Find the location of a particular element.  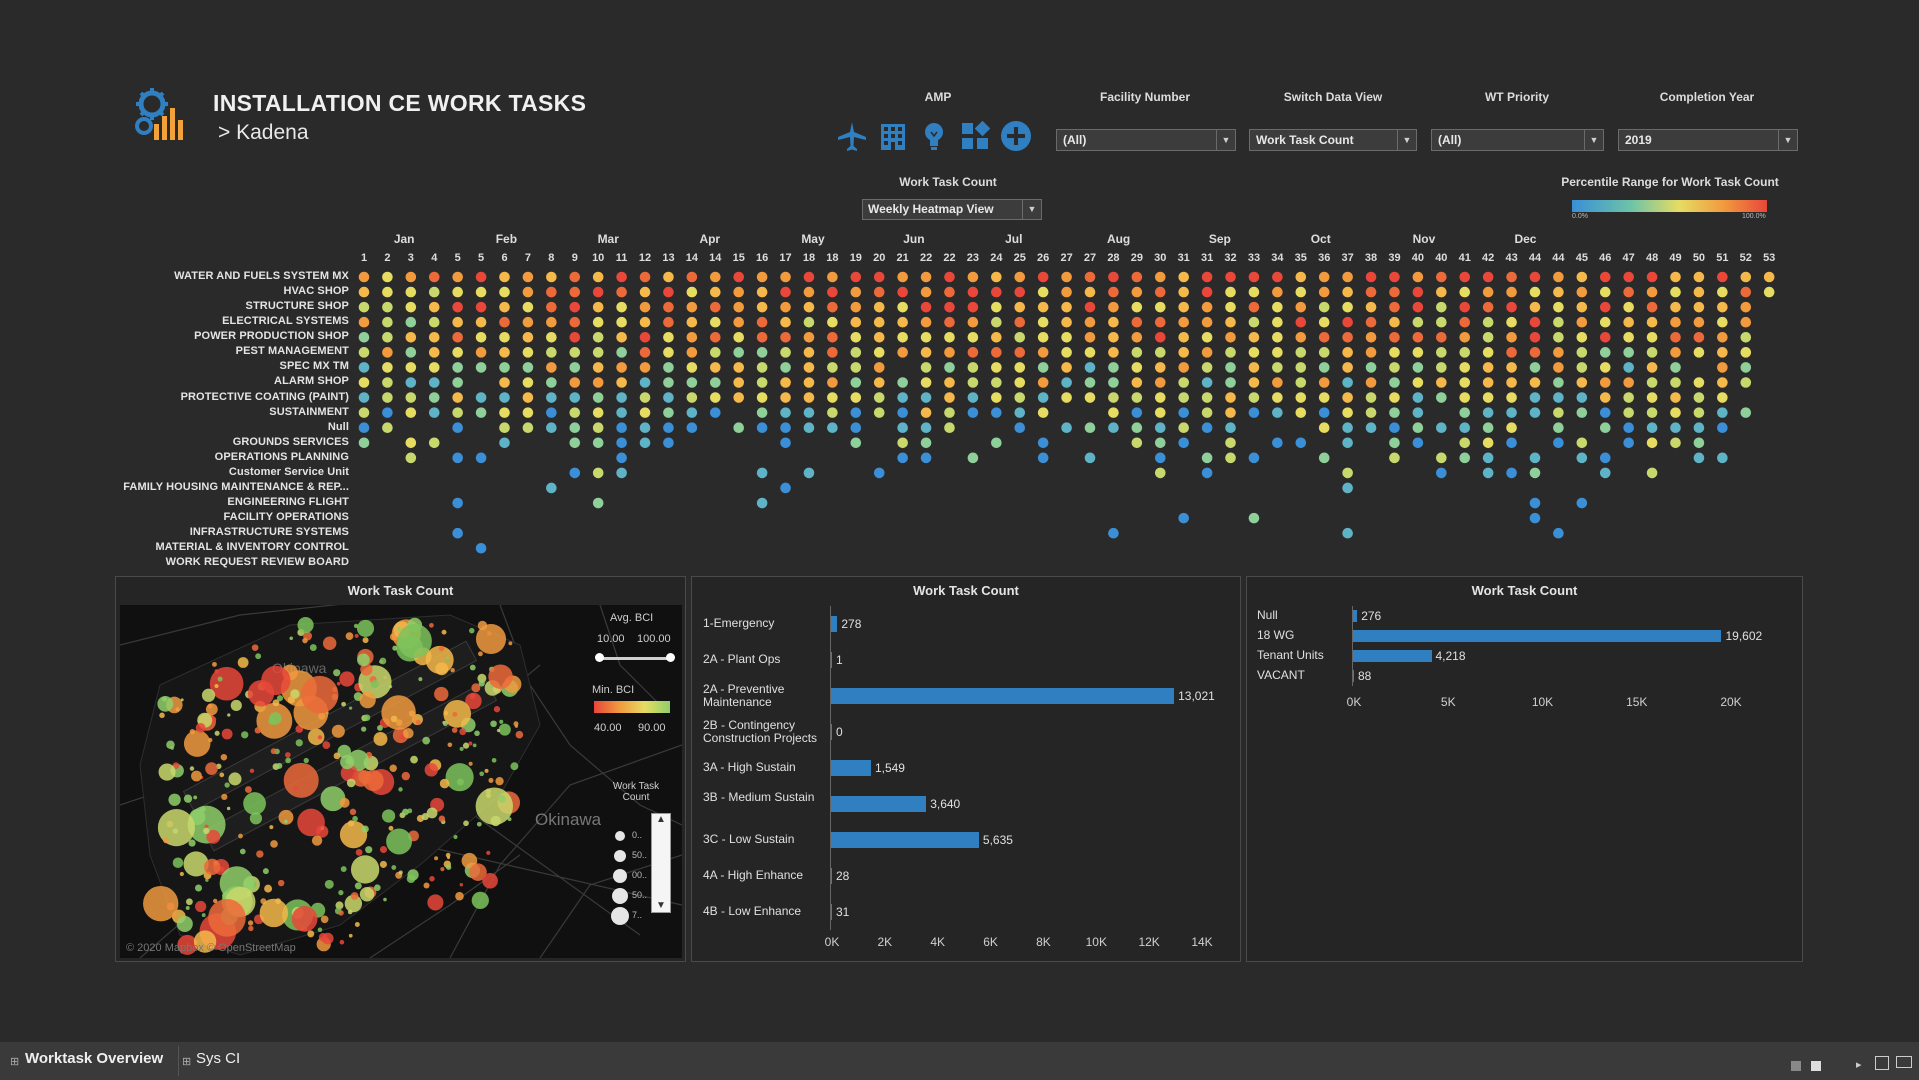

facility-number-dropdown: (All) ▼ is located at coordinates (1146, 140).